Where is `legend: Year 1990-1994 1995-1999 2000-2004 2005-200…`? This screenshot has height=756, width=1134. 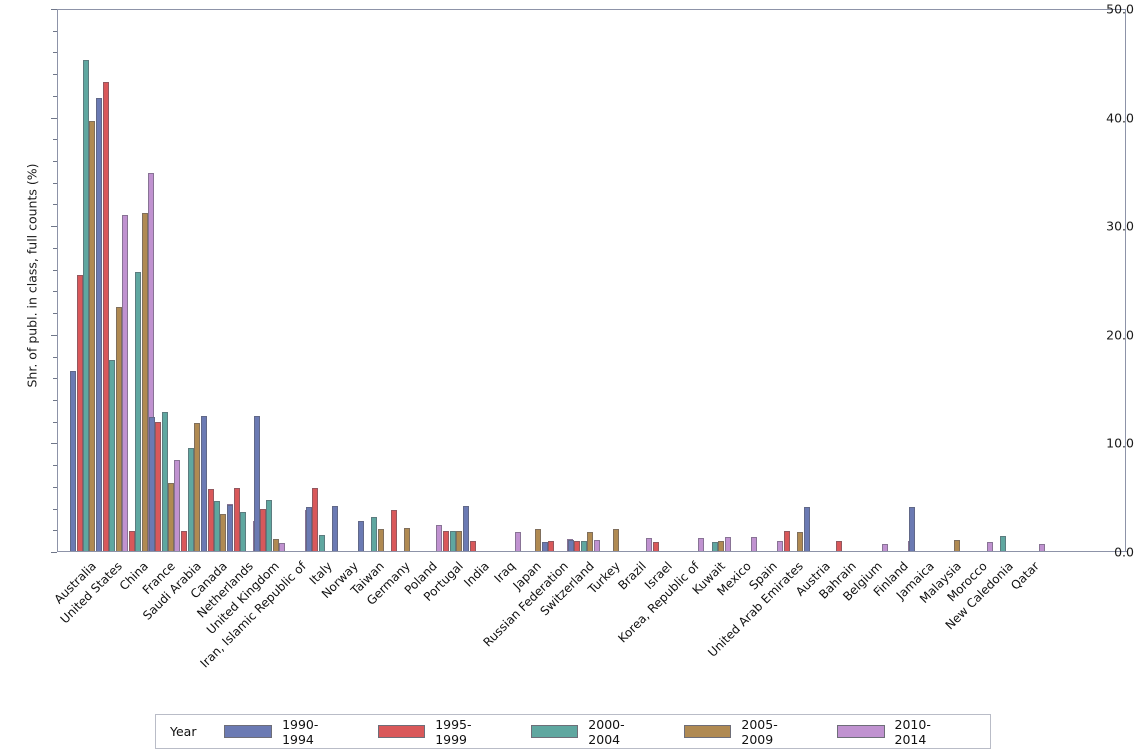 legend: Year 1990-1994 1995-1999 2000-2004 2005-200… is located at coordinates (573, 731).